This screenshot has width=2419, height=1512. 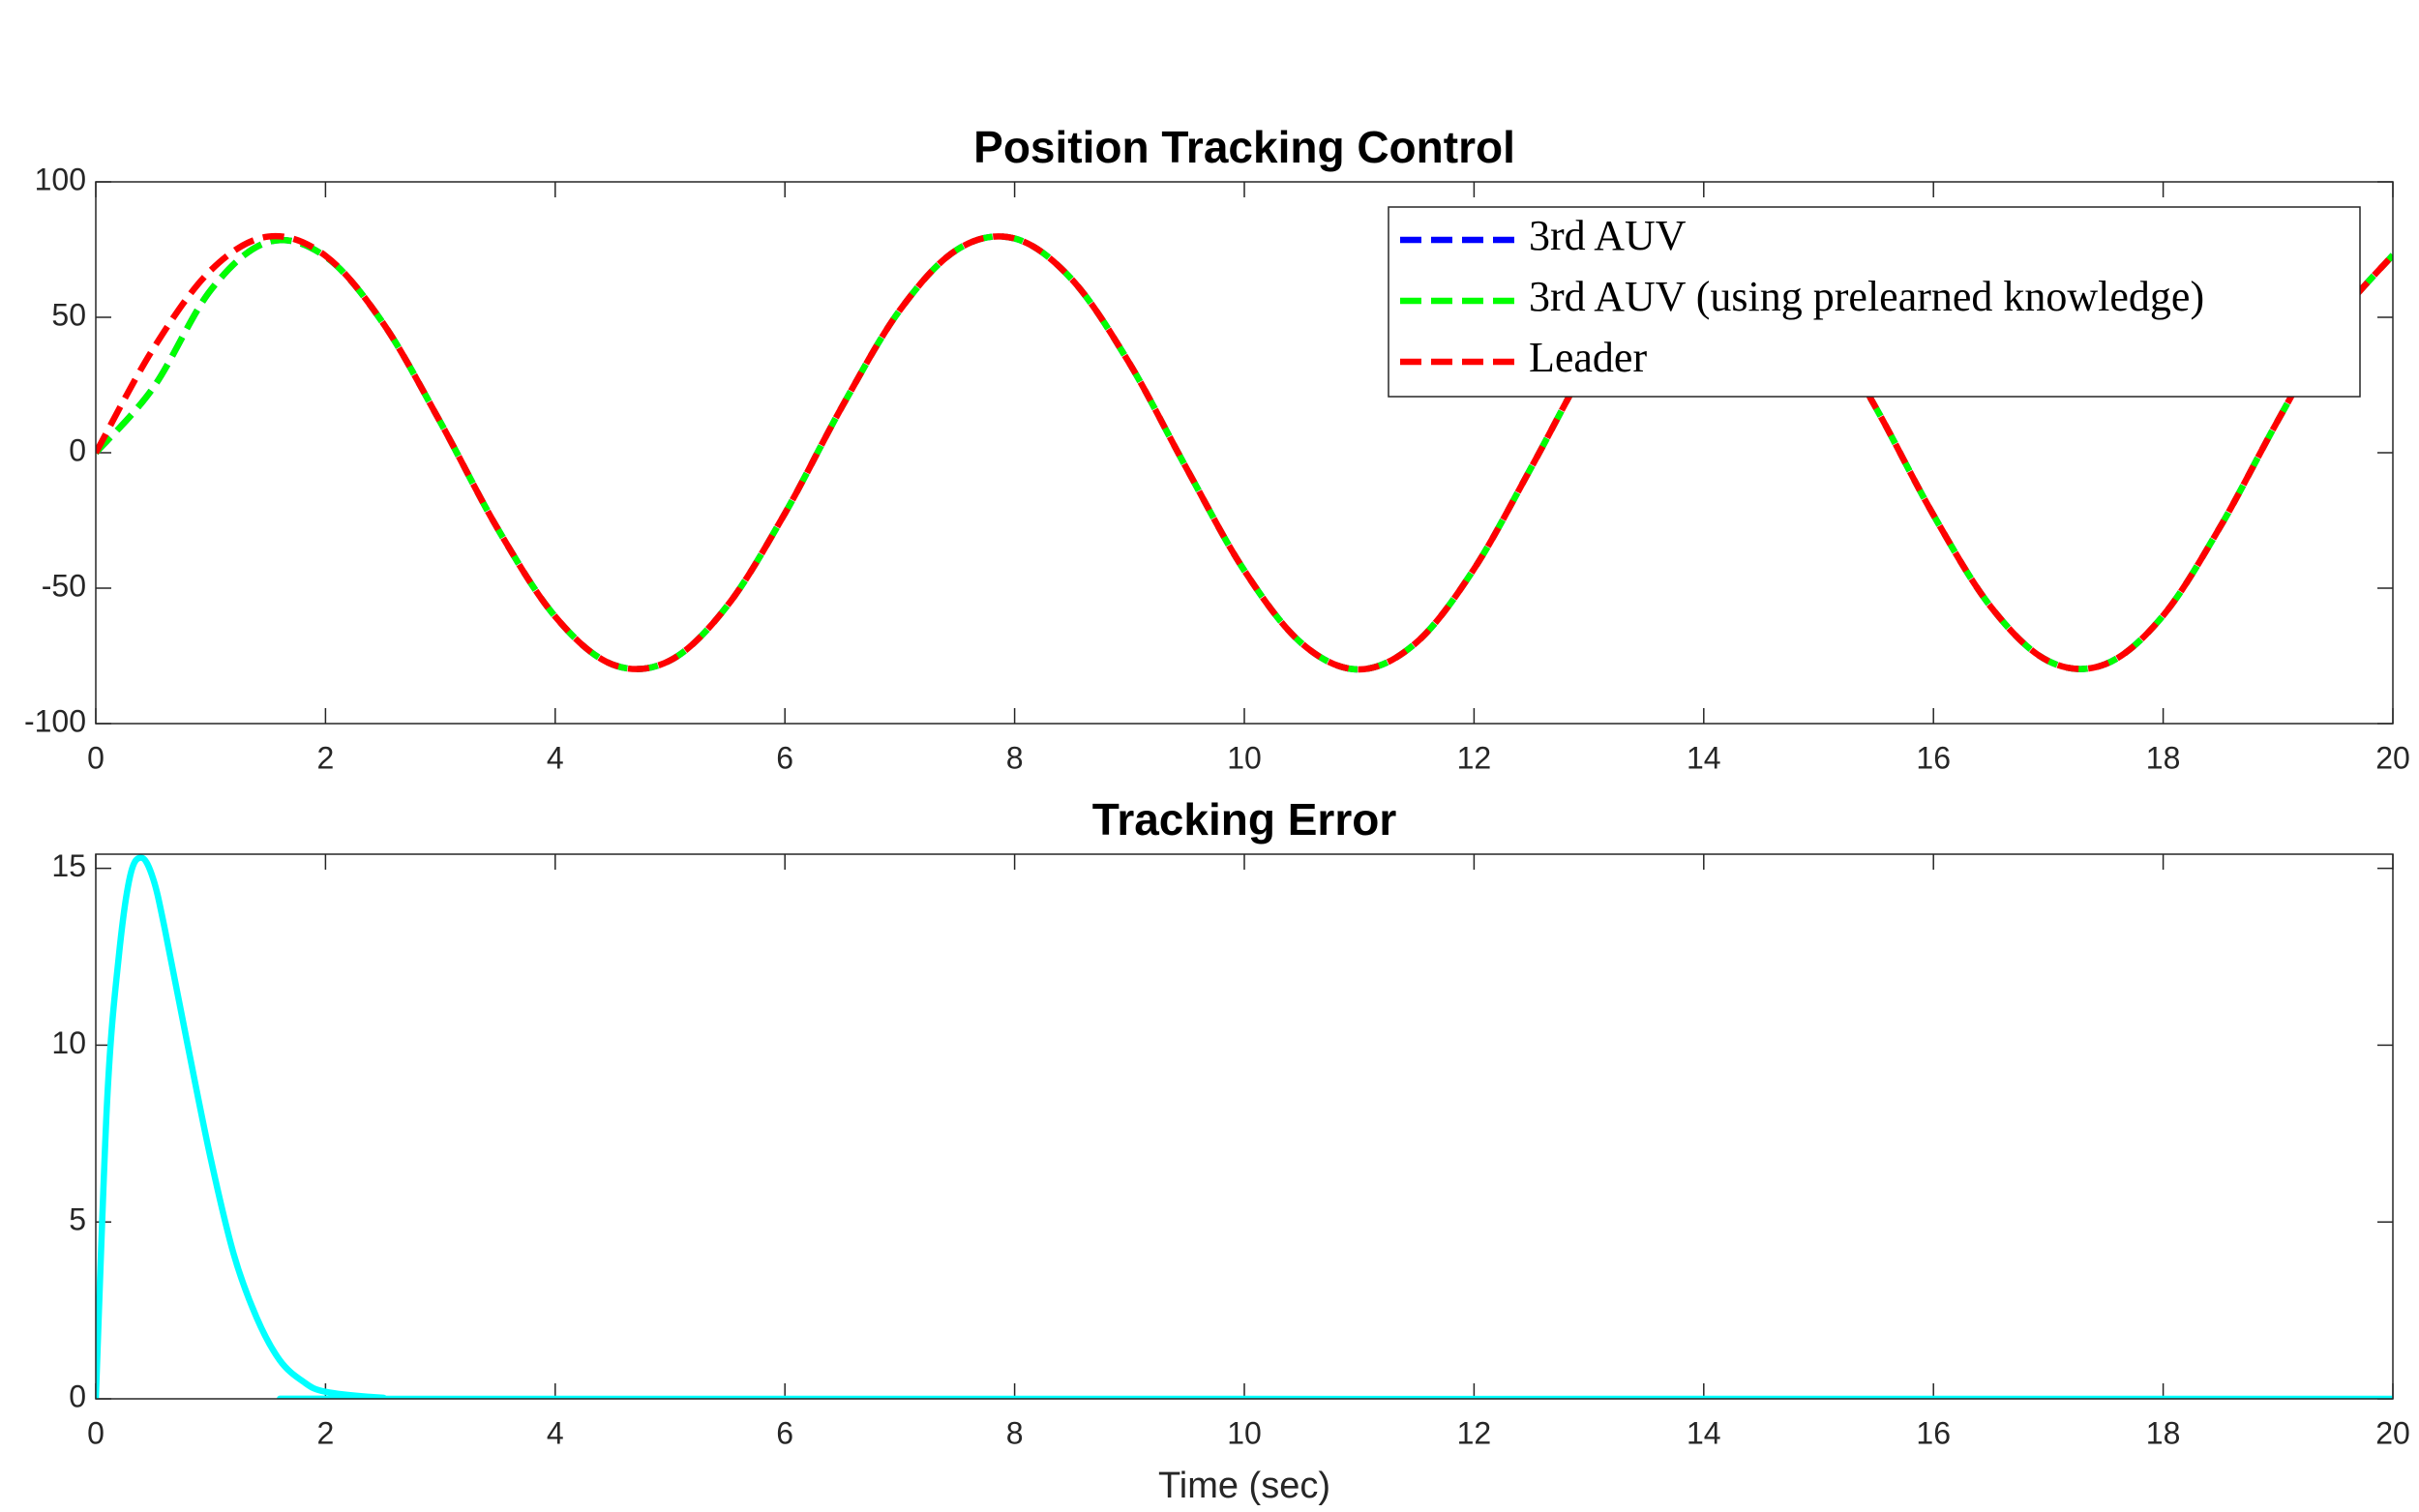 I want to click on y-tick-label: 10, so click(x=68, y=1042).